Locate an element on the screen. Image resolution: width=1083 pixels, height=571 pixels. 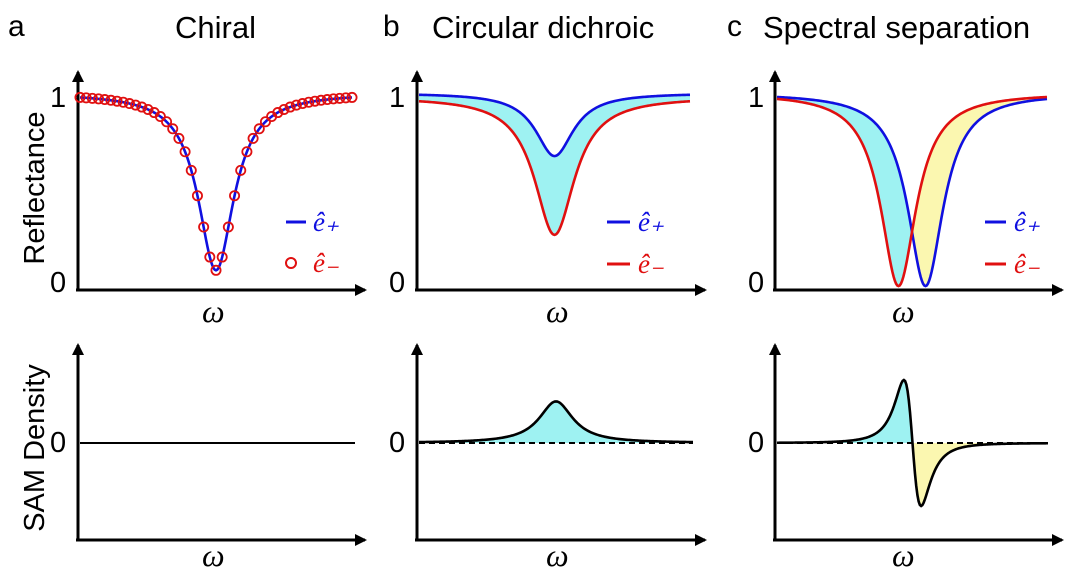
panel-b-title: Circular dichroic is located at coordinates (543, 27).